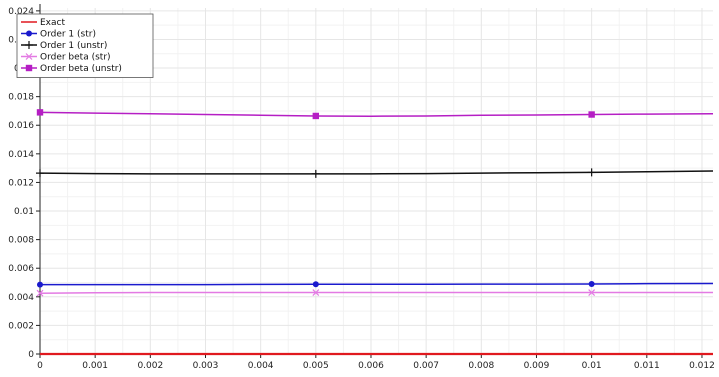 Image resolution: width=719 pixels, height=377 pixels. I want to click on y-tick-label: 0.006, so click(21, 269).